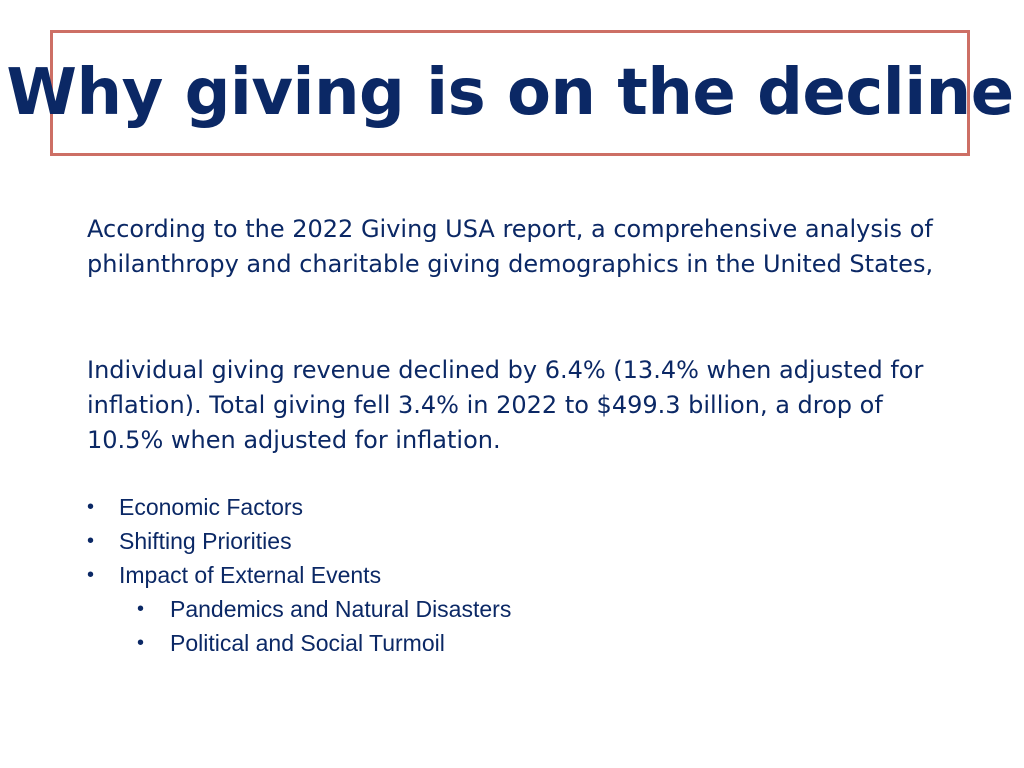  What do you see at coordinates (250, 575) in the screenshot?
I see `bullet-label: Impact of External Events` at bounding box center [250, 575].